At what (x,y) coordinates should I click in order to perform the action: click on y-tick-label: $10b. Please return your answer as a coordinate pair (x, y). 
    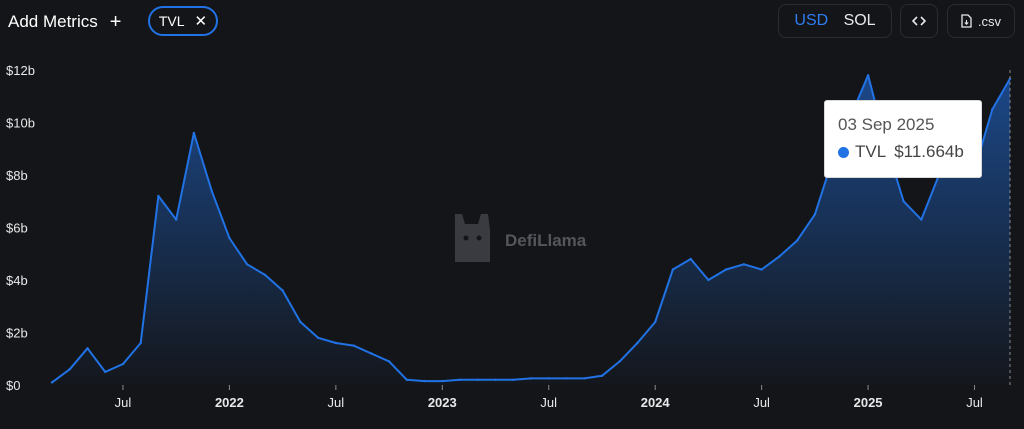
    Looking at the image, I should click on (20, 123).